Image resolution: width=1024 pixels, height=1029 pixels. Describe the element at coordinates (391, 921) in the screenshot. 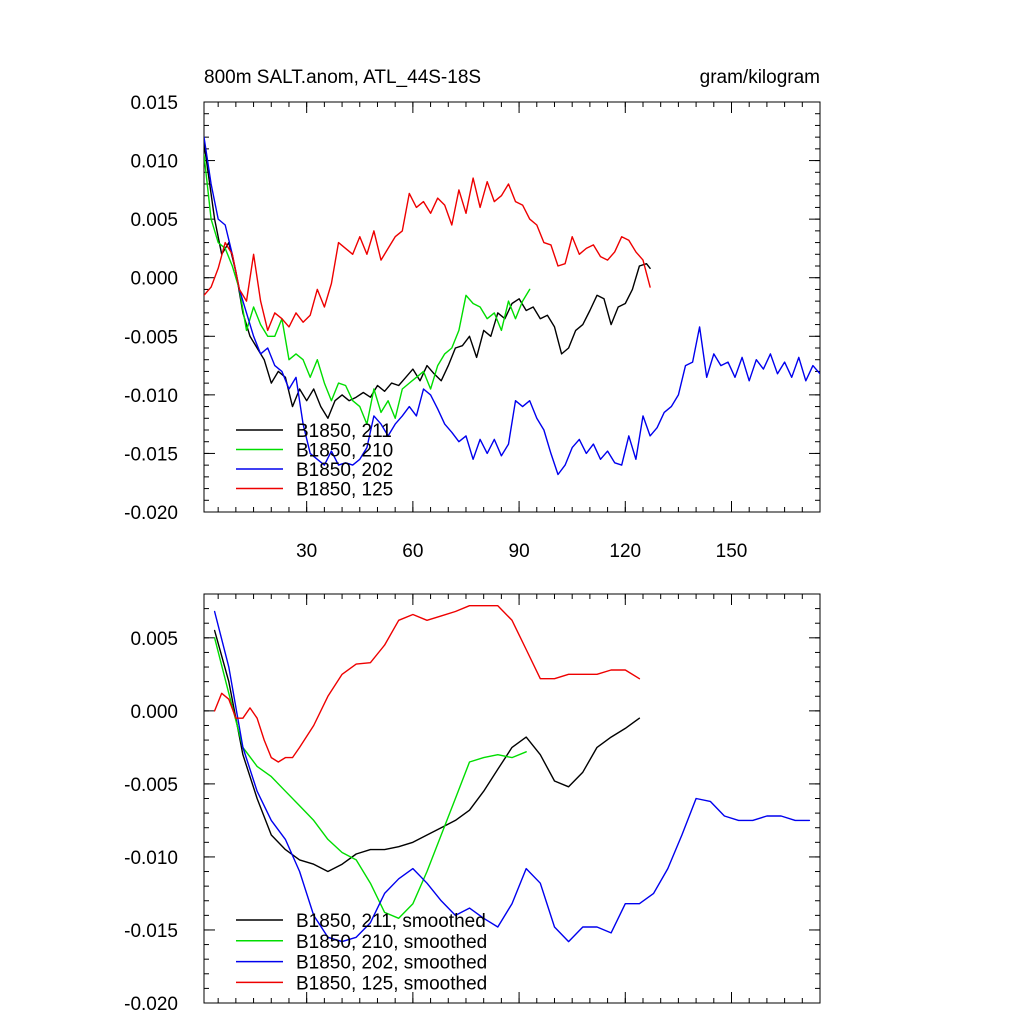

I see `legend-label: B1850, 211, smoothed` at that location.